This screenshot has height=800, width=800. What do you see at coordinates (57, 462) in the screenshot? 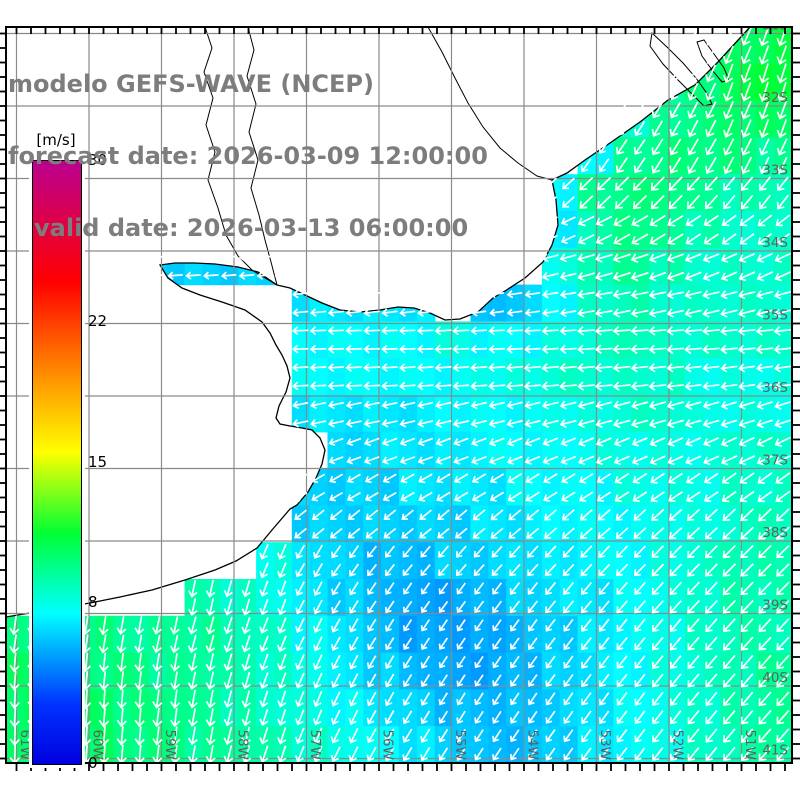
I see `colorbar-gradient` at bounding box center [57, 462].